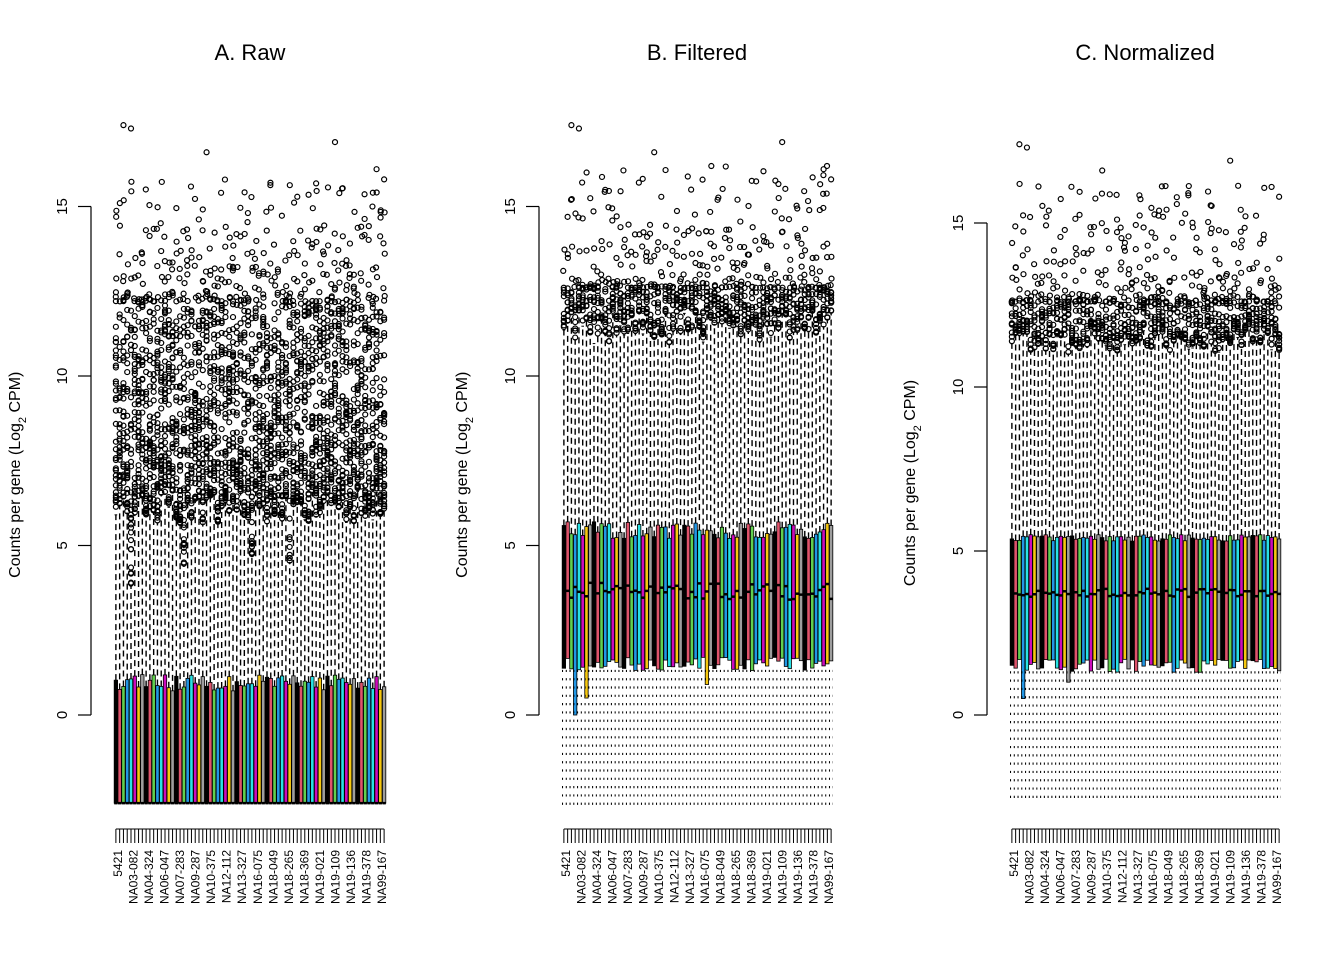  Describe the element at coordinates (690, 877) in the screenshot. I see `x-tick-label: NA13-327` at that location.